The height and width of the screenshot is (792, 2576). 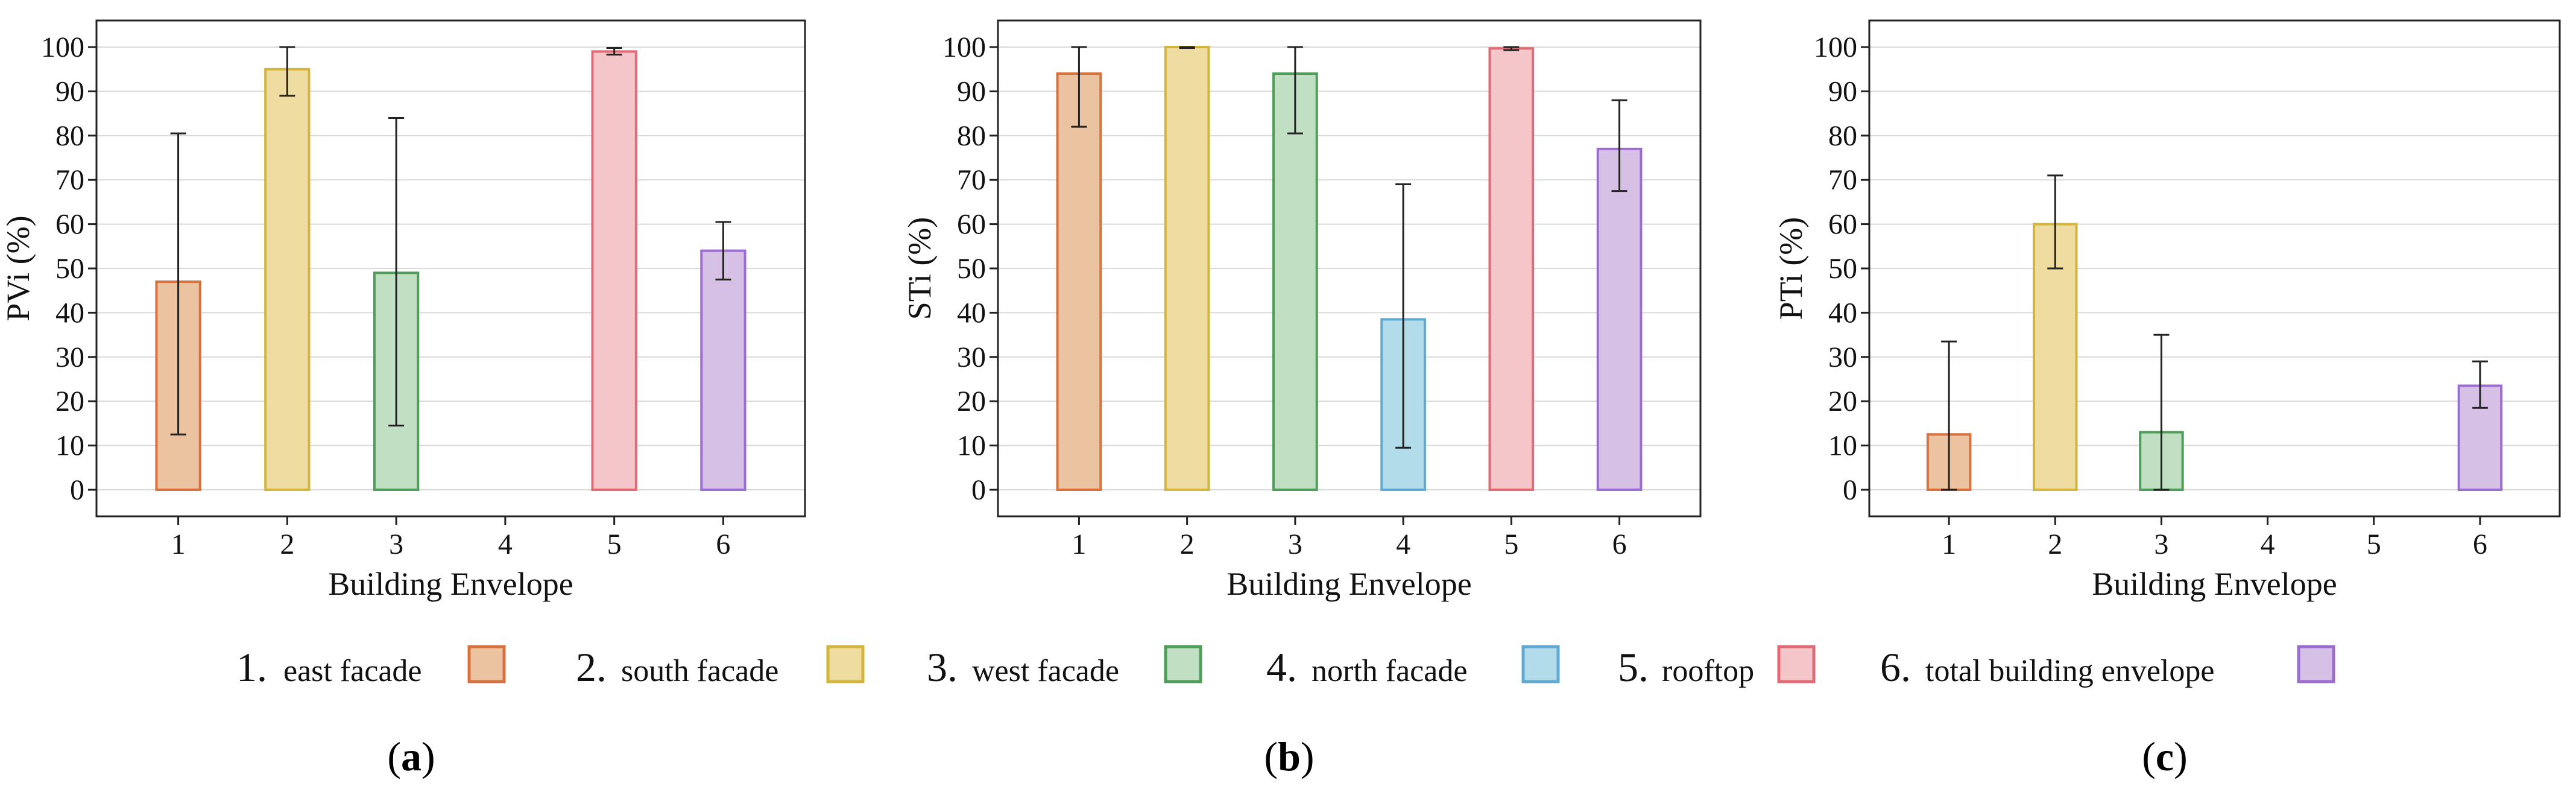 I want to click on legend-label-1: east facade, so click(x=352, y=671).